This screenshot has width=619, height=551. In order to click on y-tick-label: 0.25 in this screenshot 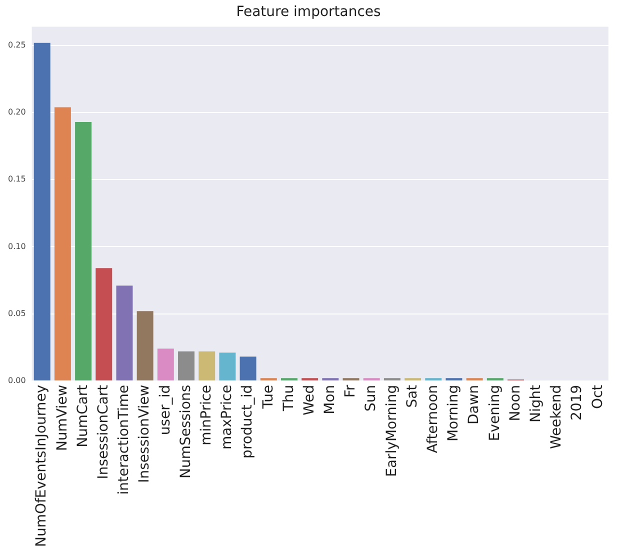, I will do `click(17, 45)`.